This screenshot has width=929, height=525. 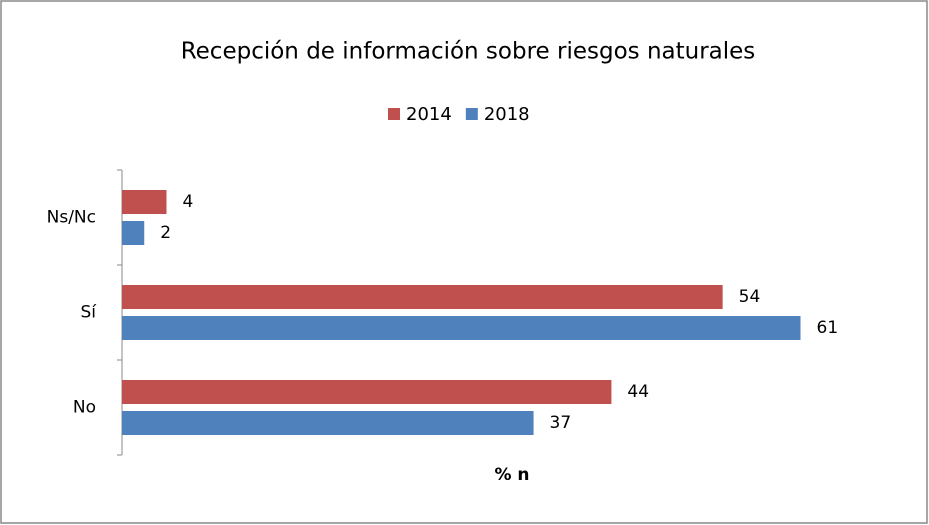 What do you see at coordinates (511, 475) in the screenshot?
I see `x-axis-label: % n` at bounding box center [511, 475].